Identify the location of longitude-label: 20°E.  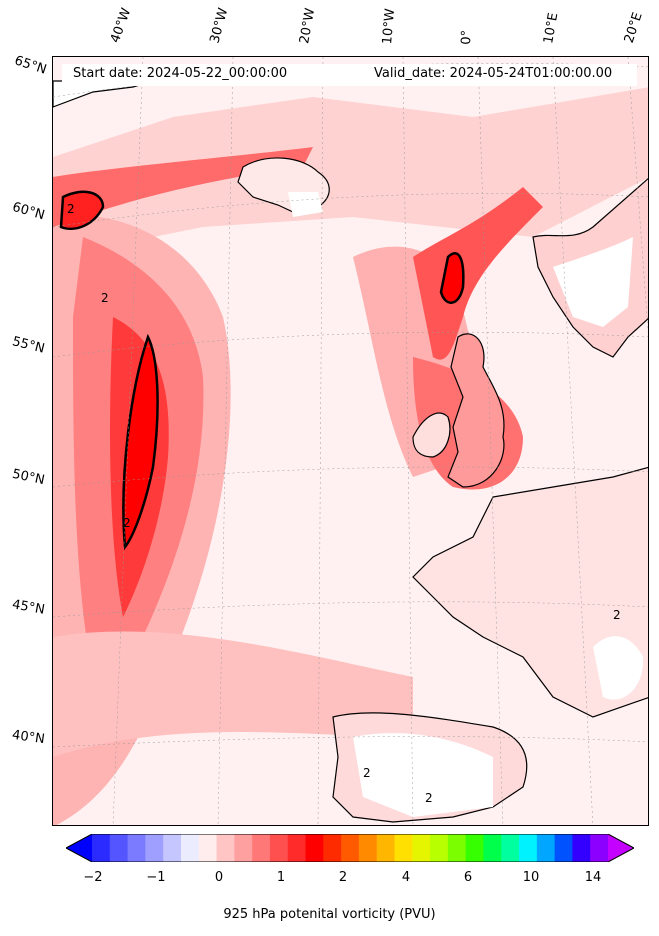
(633, 28).